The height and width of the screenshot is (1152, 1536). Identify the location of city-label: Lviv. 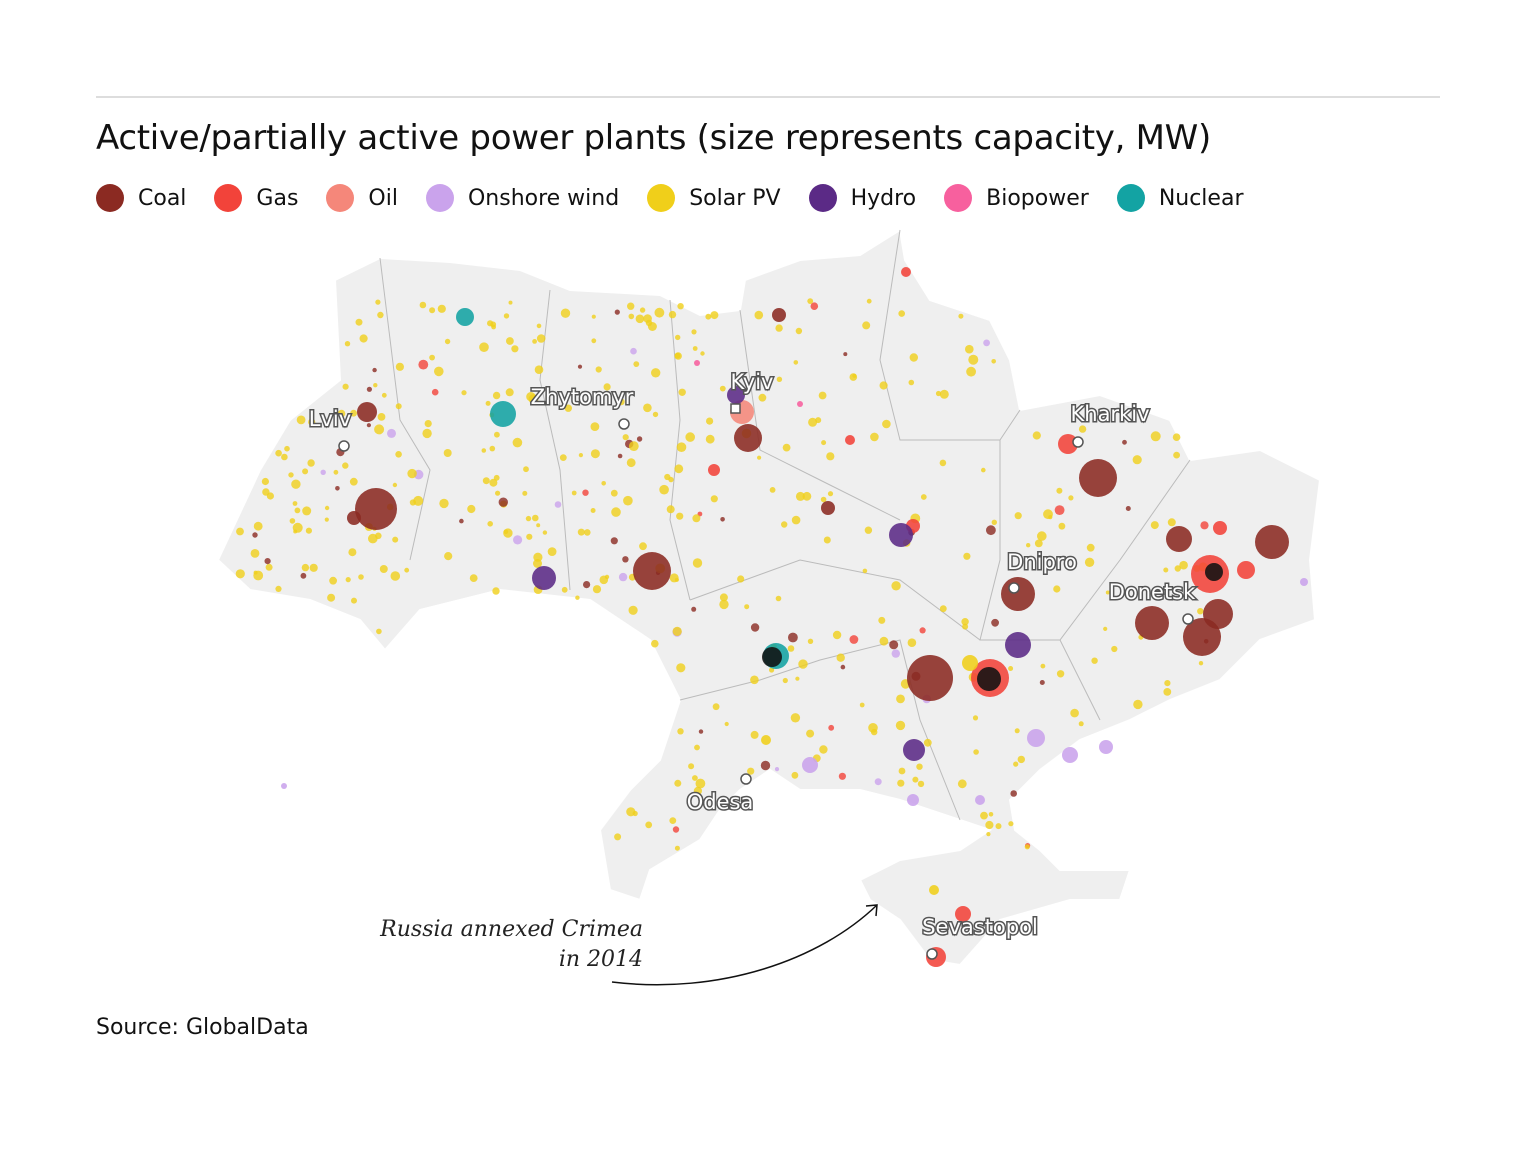
(330, 419).